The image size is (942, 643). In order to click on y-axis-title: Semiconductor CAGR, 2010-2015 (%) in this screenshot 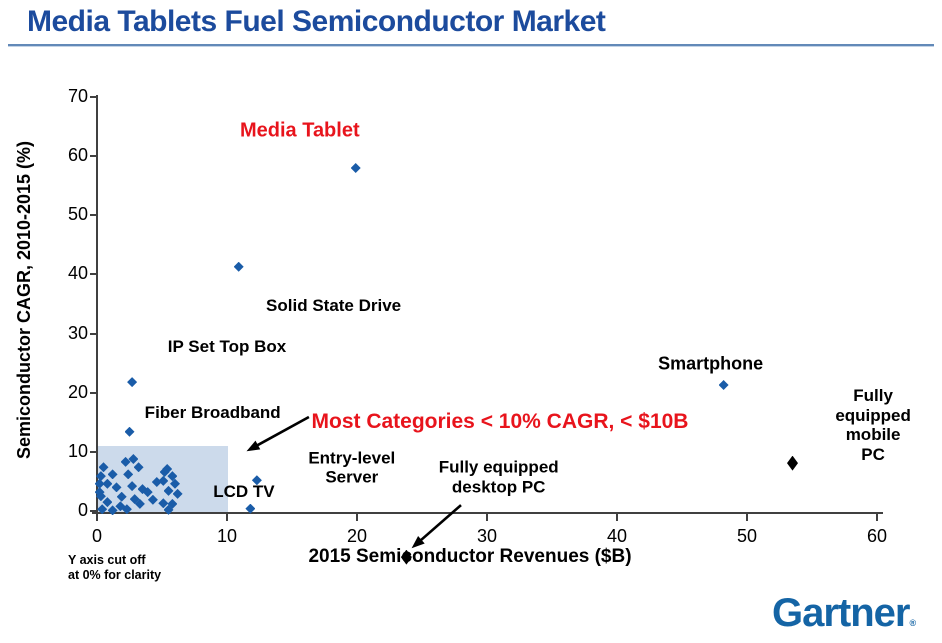, I will do `click(24, 300)`.